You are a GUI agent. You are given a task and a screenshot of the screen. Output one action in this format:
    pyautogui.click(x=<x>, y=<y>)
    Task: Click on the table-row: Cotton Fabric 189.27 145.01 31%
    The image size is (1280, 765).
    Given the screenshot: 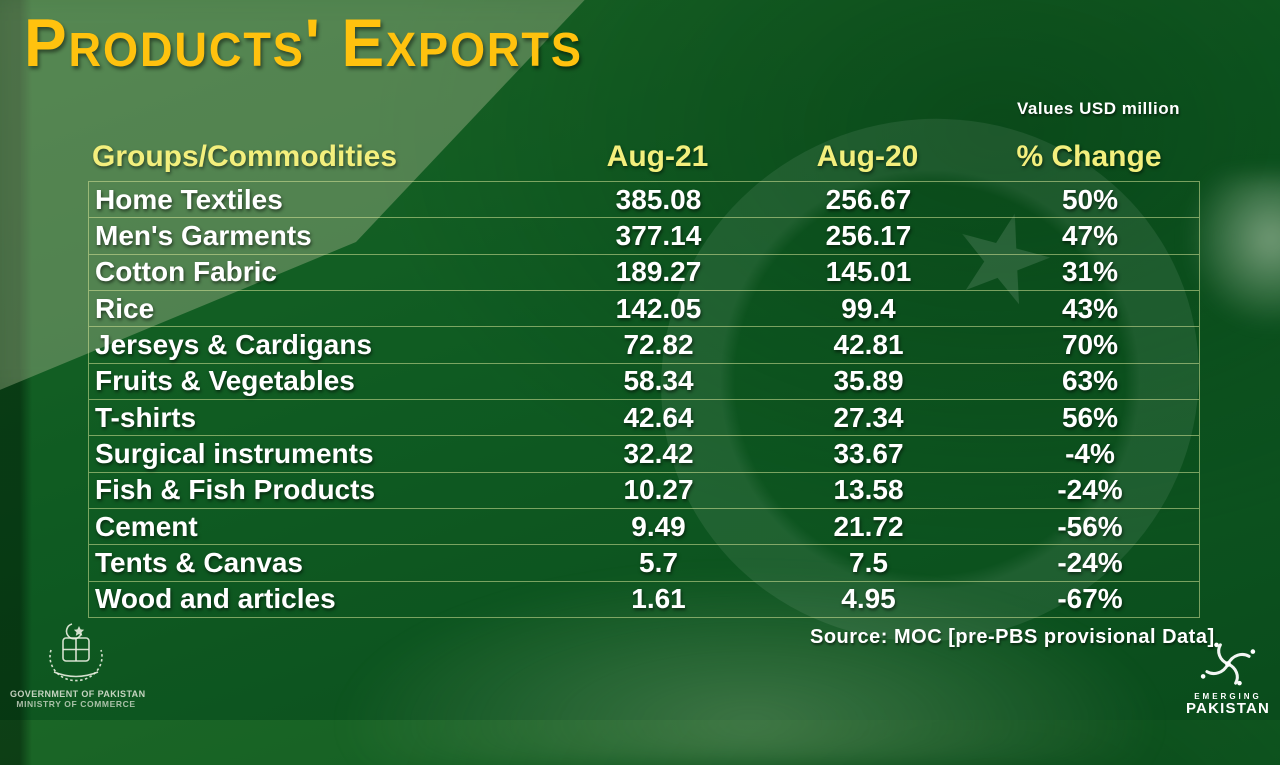 What is the action you would take?
    pyautogui.click(x=644, y=273)
    